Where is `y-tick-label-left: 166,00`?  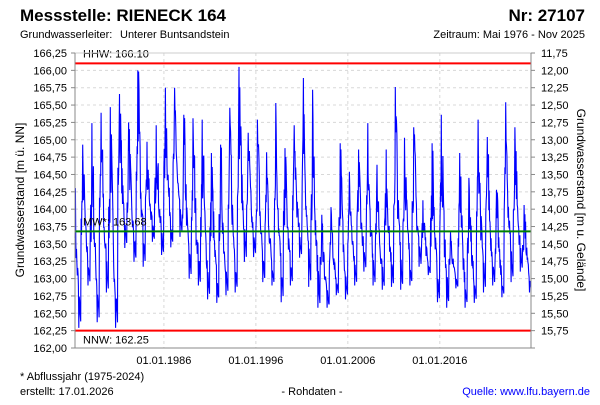 y-tick-label-left: 166,00 is located at coordinates (50, 71).